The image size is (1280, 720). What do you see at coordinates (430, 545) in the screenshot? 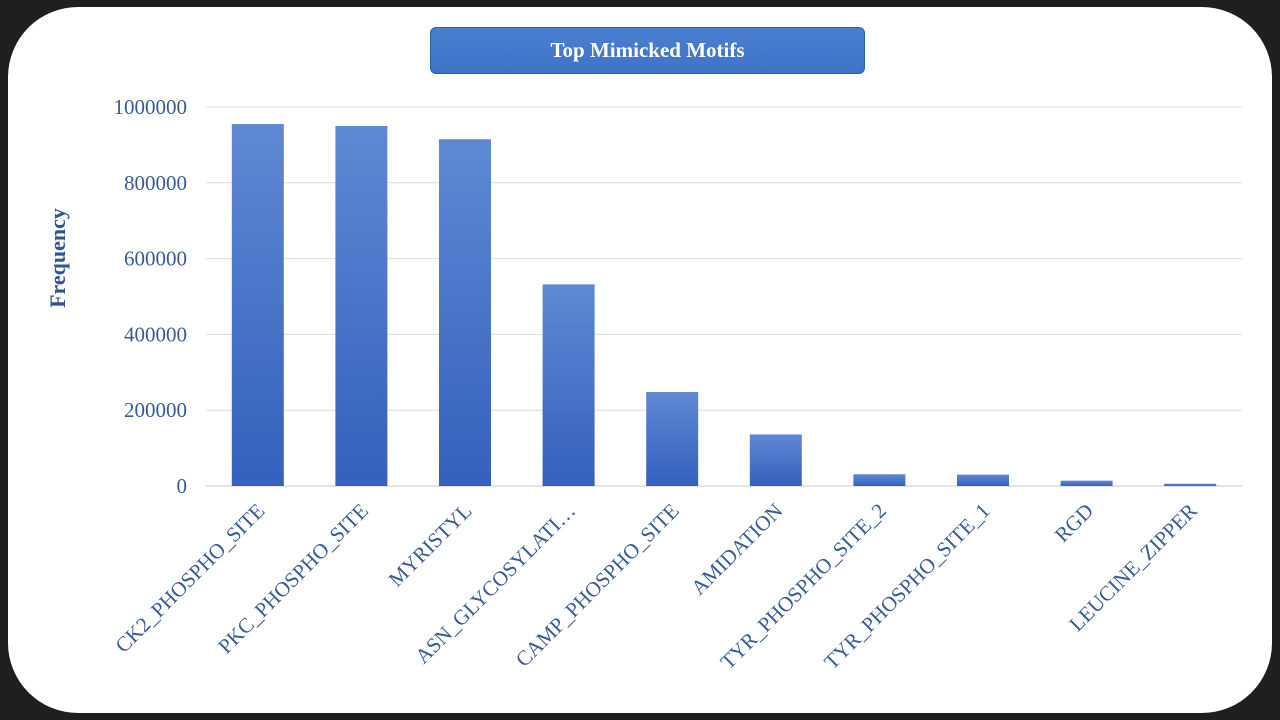
I see `x-tick-label: MYRISTYL` at bounding box center [430, 545].